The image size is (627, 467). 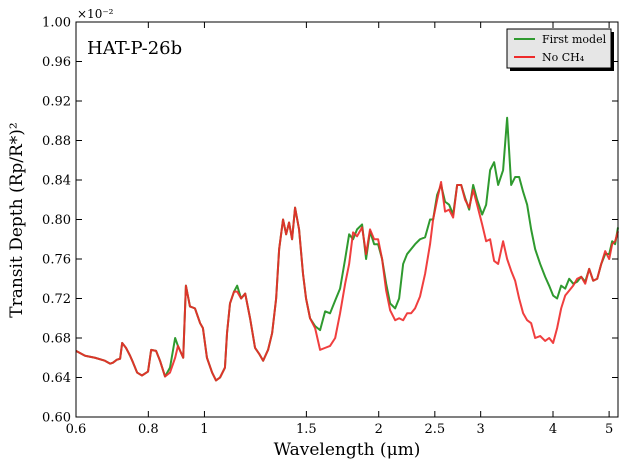 What do you see at coordinates (481, 429) in the screenshot?
I see `x-tick-label: 3` at bounding box center [481, 429].